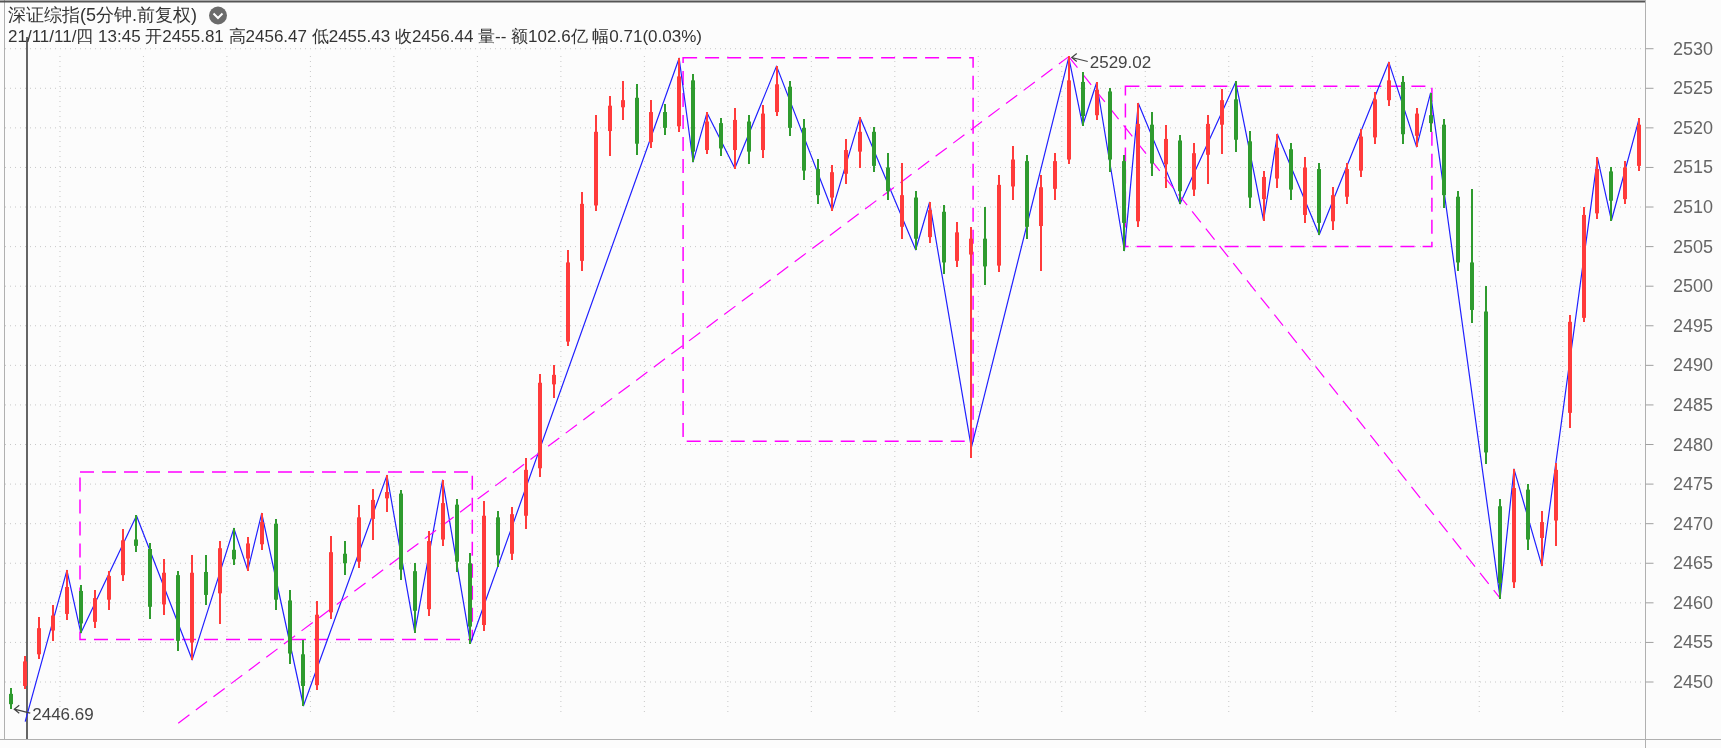 The height and width of the screenshot is (748, 1721). I want to click on y-tick-label: 2450, so click(1693, 682).